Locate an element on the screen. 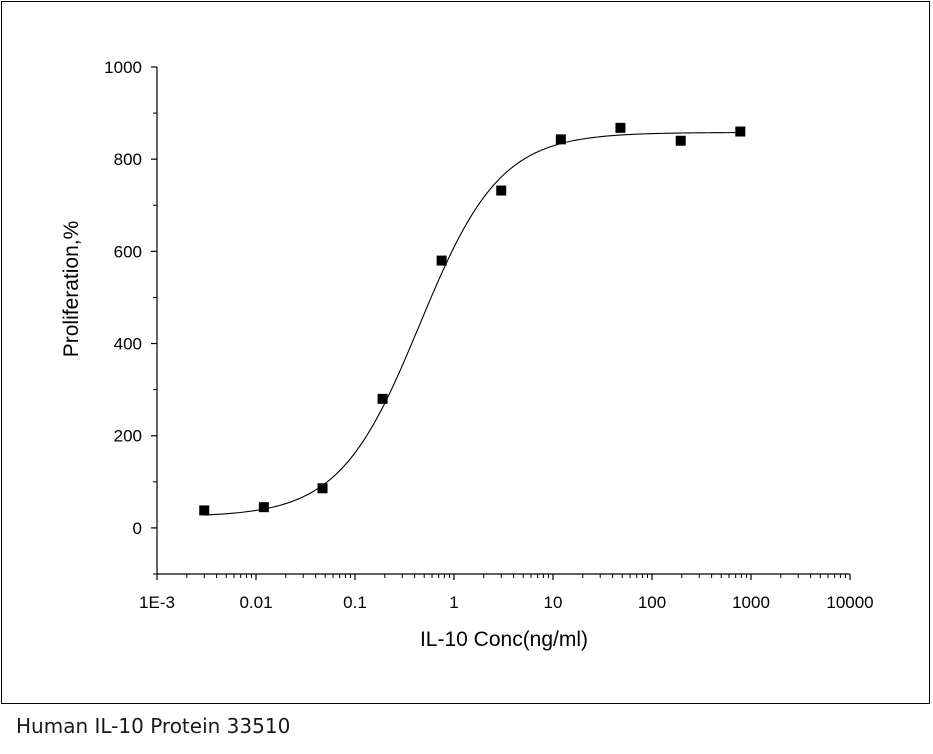 The height and width of the screenshot is (754, 933). y-tick-label: 400 is located at coordinates (128, 344).